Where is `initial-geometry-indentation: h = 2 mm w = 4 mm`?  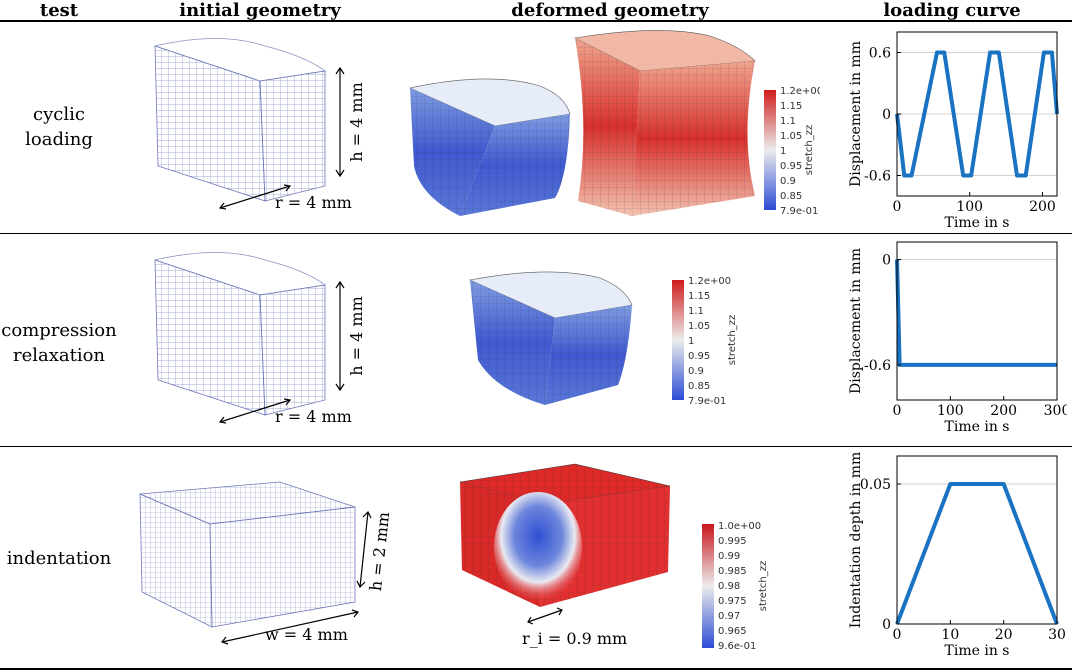 initial-geometry-indentation: h = 2 mm w = 4 mm is located at coordinates (266, 563).